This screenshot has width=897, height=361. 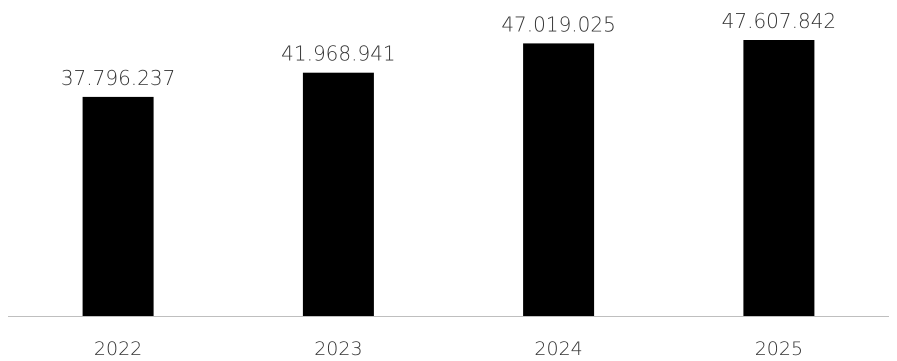 What do you see at coordinates (779, 21) in the screenshot?
I see `data-label-2025: 47.607.842` at bounding box center [779, 21].